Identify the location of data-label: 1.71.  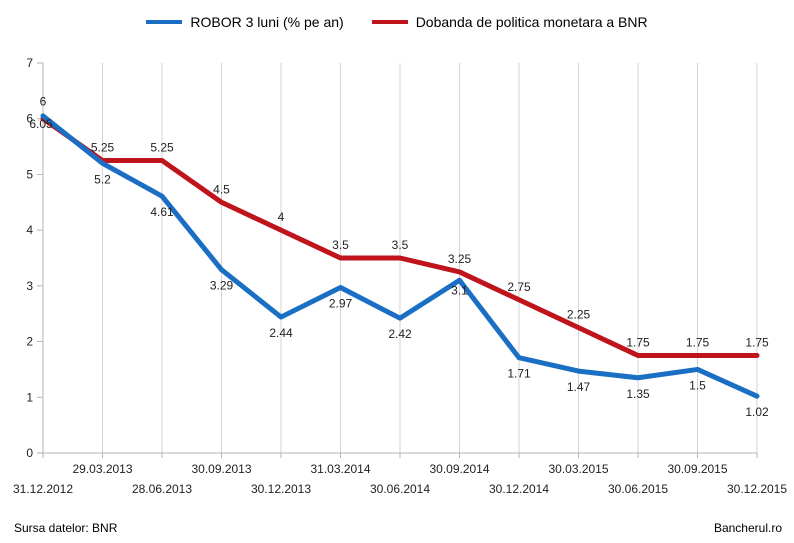
(519, 374).